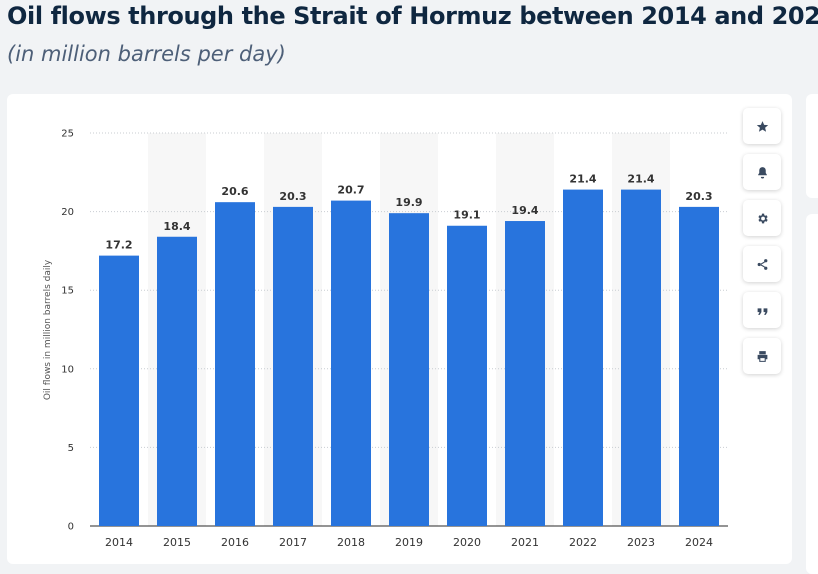 The height and width of the screenshot is (574, 818). I want to click on favorite-button, so click(762, 126).